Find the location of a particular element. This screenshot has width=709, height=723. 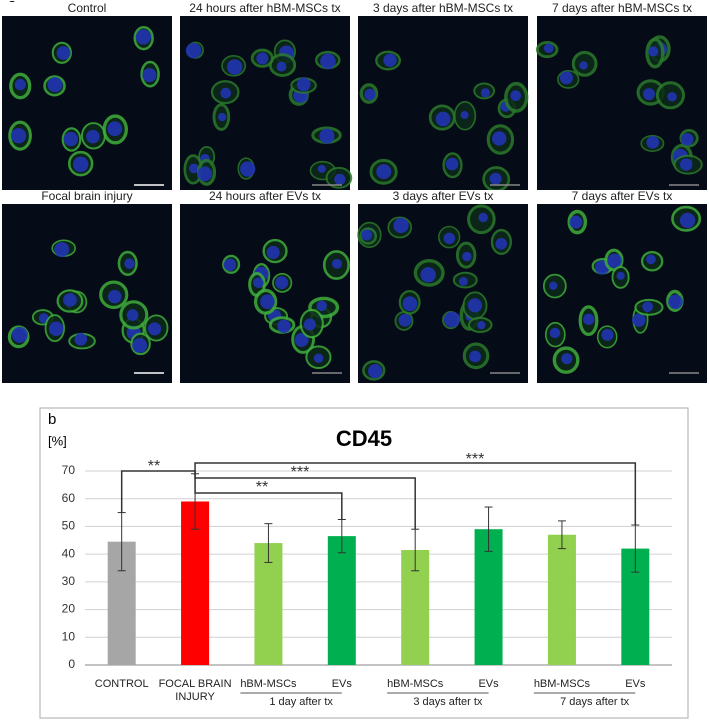

y-tick-label: 40 is located at coordinates (69, 553).